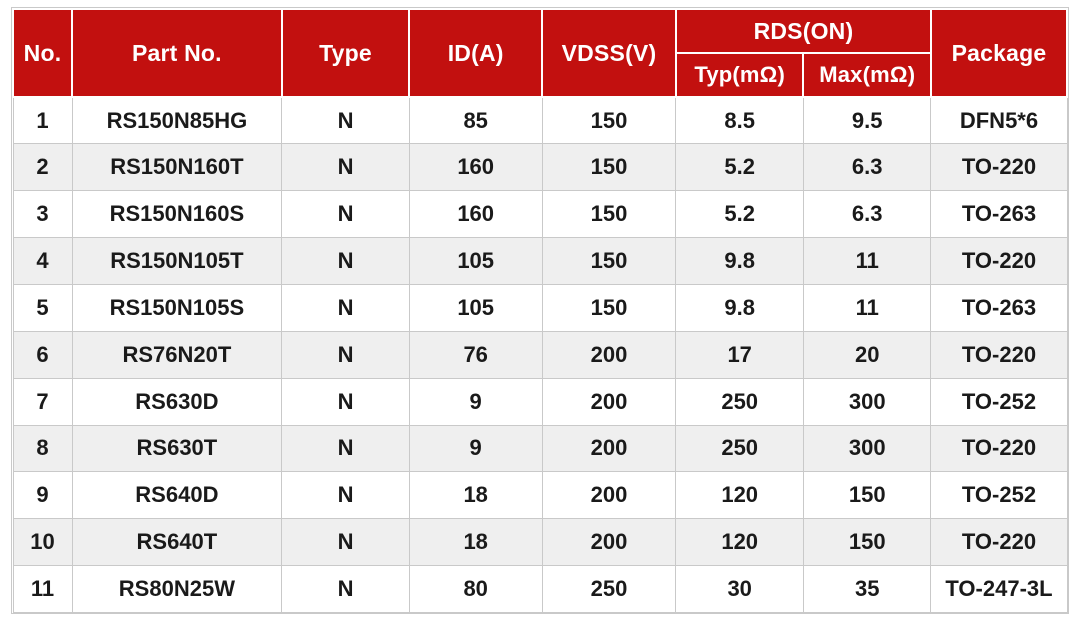  I want to click on table-row: 10 RS640T N 18 200 120 150 TO-220, so click(540, 542).